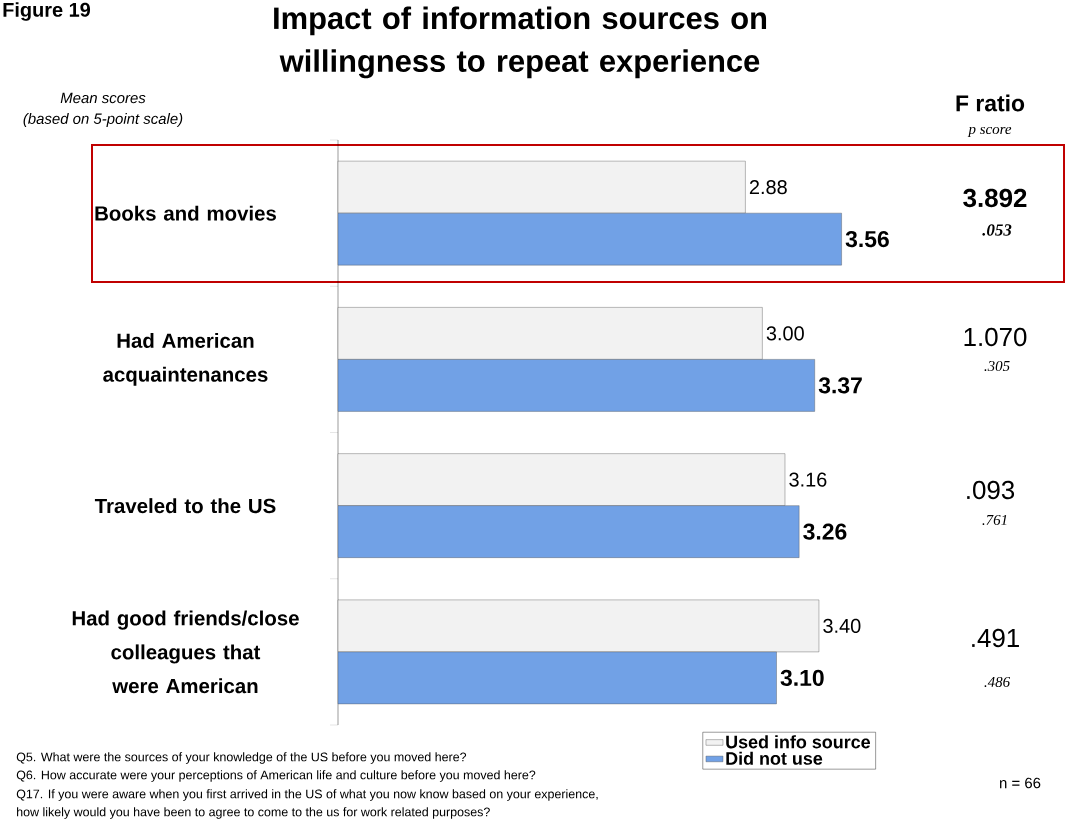  Describe the element at coordinates (808, 479) in the screenshot. I see `data-label: 3.16` at that location.